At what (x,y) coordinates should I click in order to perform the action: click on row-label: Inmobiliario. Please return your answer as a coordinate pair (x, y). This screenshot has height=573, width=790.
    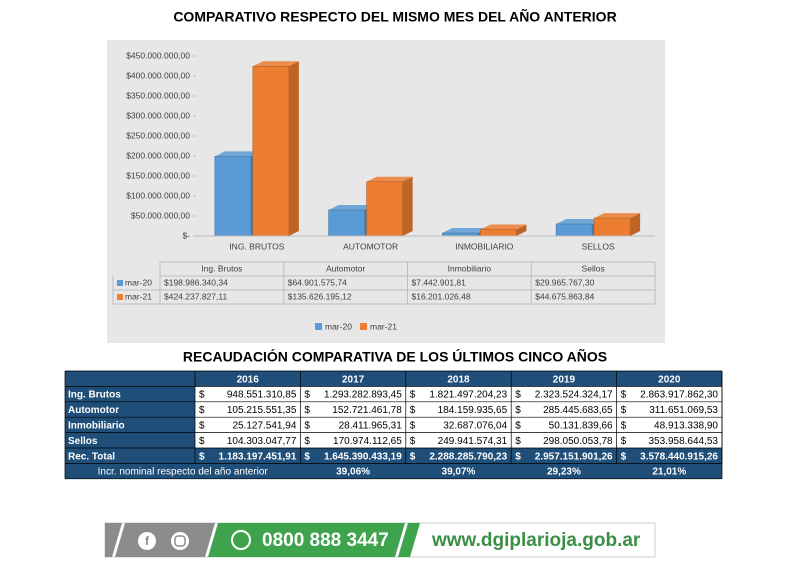
    Looking at the image, I should click on (96, 426).